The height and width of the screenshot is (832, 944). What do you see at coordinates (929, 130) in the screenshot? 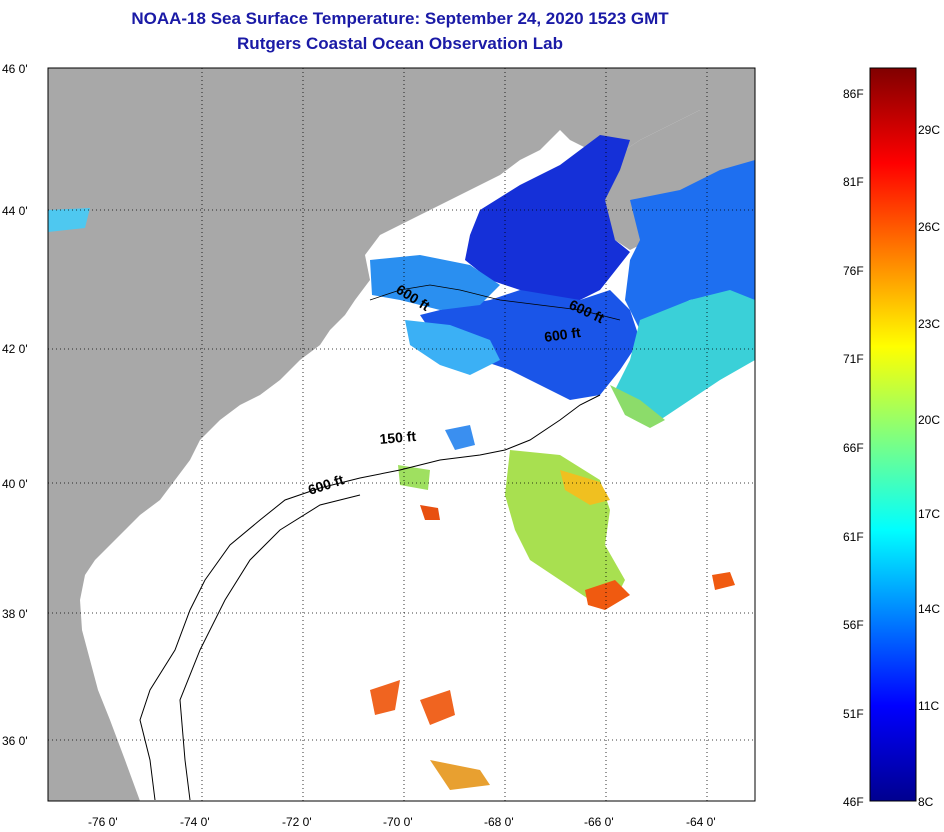
I see `colorbar-c-label: 29C` at bounding box center [929, 130].